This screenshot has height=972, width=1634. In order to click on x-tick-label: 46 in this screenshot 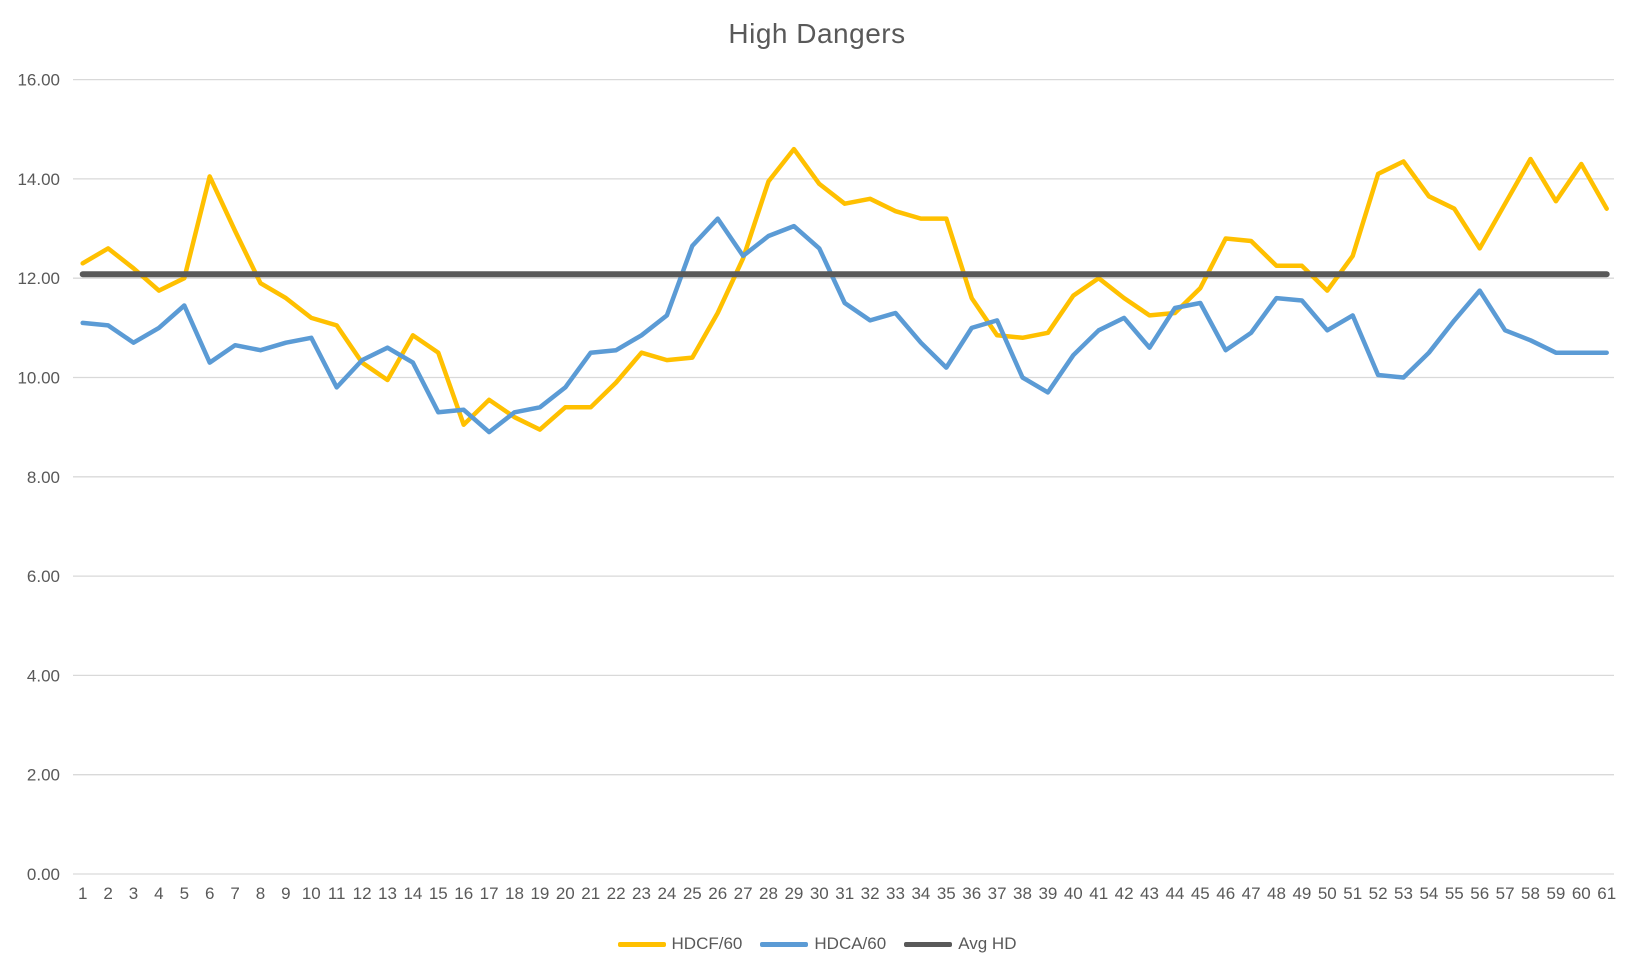, I will do `click(1225, 893)`.